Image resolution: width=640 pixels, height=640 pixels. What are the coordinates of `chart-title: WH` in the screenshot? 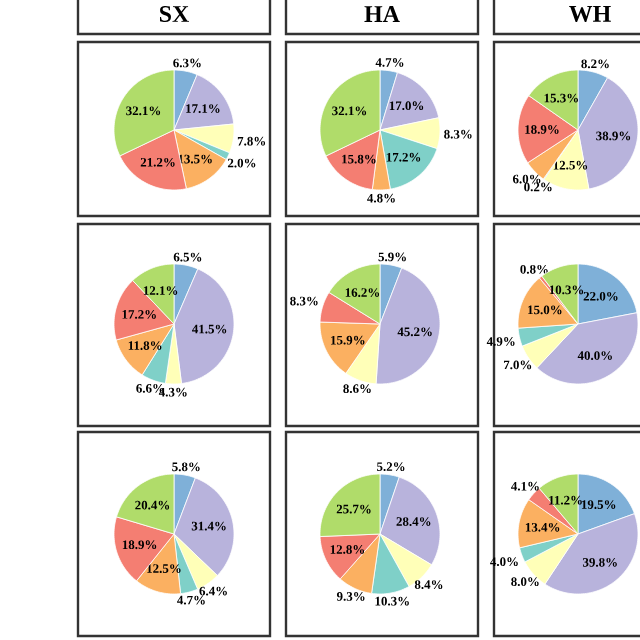 It's located at (590, 14).